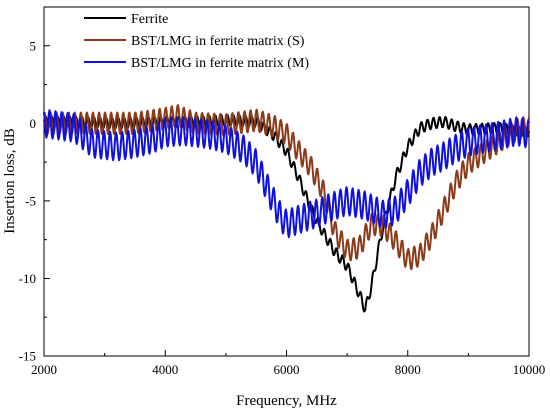 The height and width of the screenshot is (415, 550). I want to click on y-tick-label: -10, so click(27, 278).